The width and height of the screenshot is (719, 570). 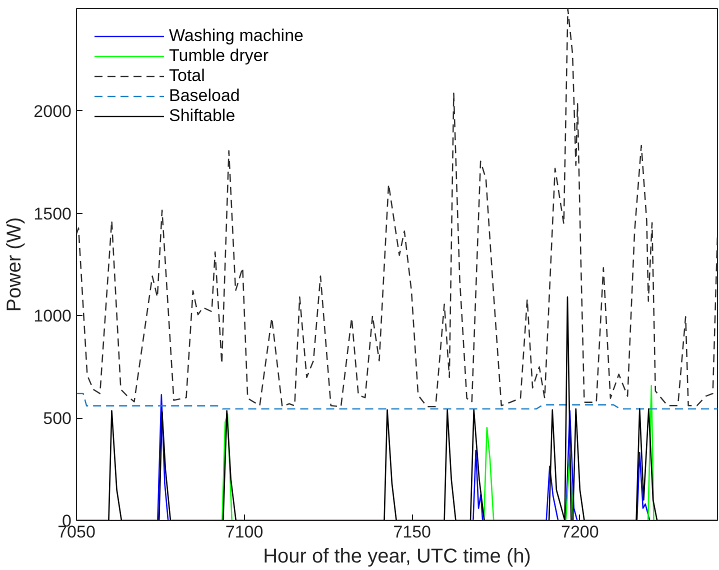 I want to click on y-tick-label: 500, so click(x=57, y=418).